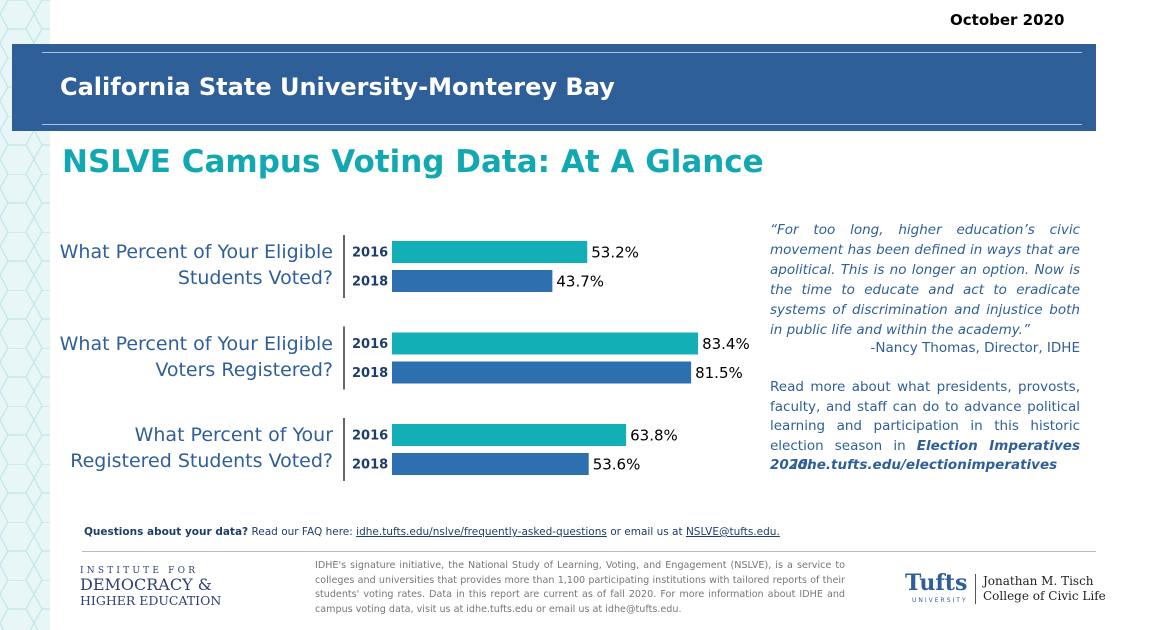 The width and height of the screenshot is (1150, 630). I want to click on divider, so click(589, 551).